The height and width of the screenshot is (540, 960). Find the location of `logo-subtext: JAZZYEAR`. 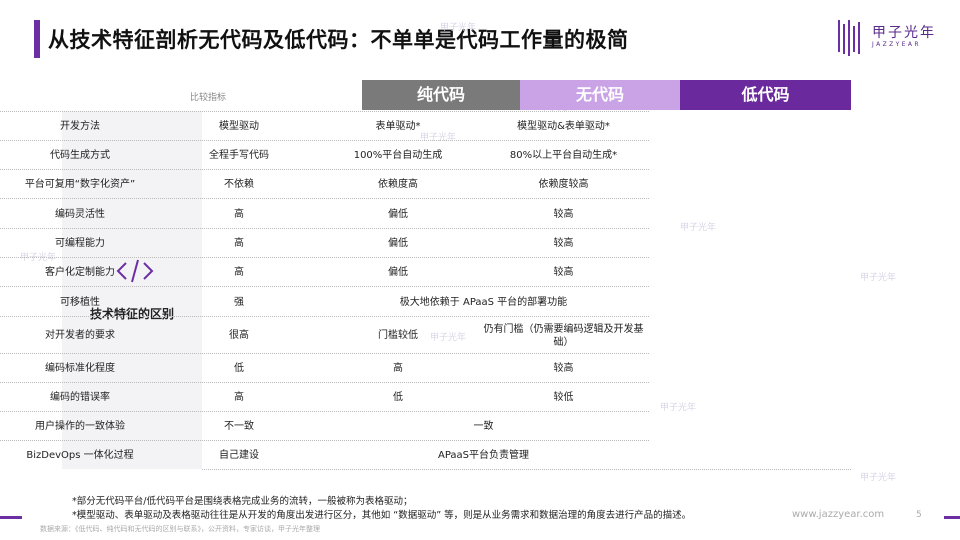

logo-subtext: JAZZYEAR is located at coordinates (896, 44).